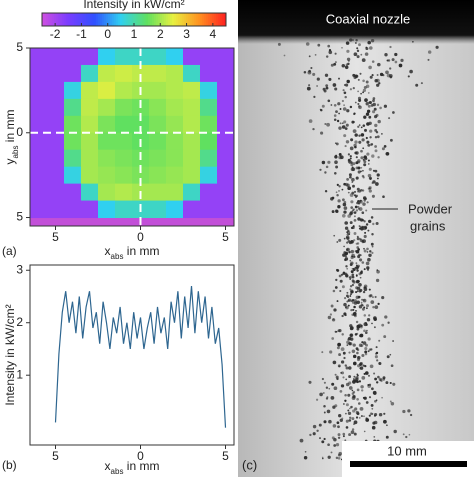 This screenshot has height=477, width=474. What do you see at coordinates (81, 34) in the screenshot?
I see `colorbar-tick-label: -1` at bounding box center [81, 34].